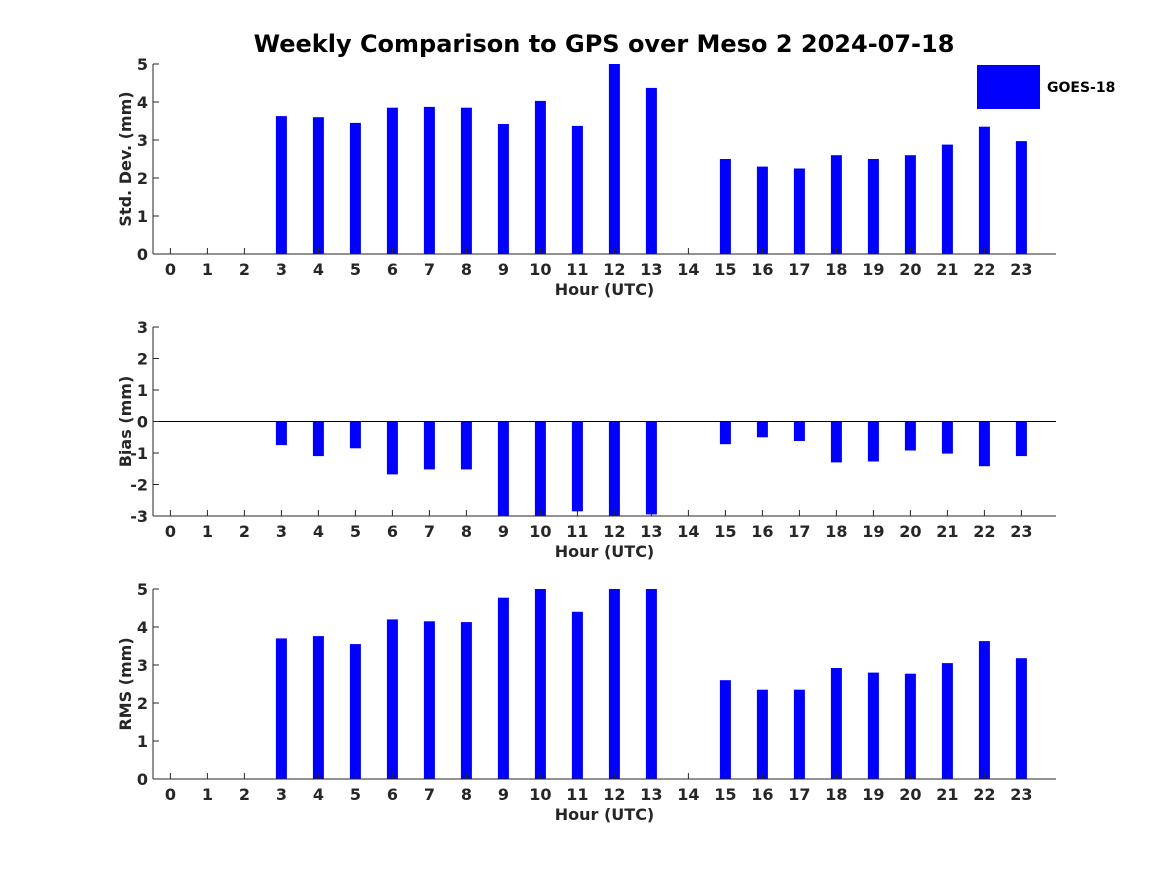 The width and height of the screenshot is (1167, 875). I want to click on x-tick-label: 0, so click(170, 531).